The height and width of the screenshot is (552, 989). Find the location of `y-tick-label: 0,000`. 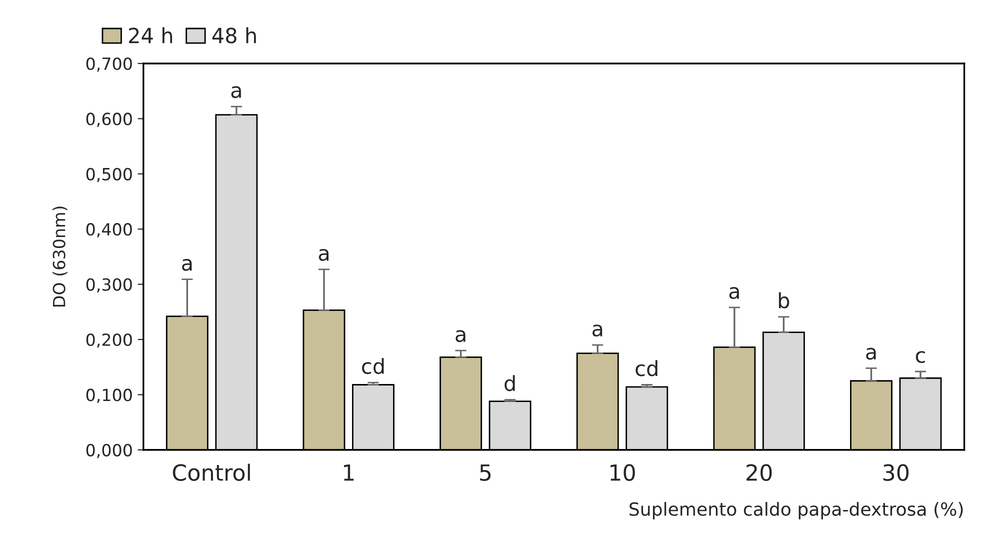

y-tick-label: 0,000 is located at coordinates (109, 451).